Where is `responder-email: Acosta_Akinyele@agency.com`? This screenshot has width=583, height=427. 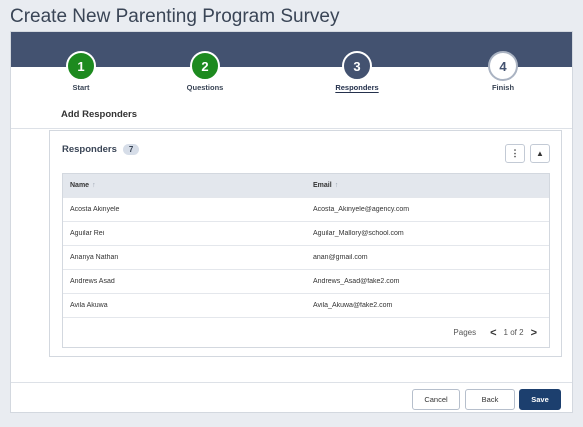 responder-email: Acosta_Akinyele@agency.com is located at coordinates (361, 209).